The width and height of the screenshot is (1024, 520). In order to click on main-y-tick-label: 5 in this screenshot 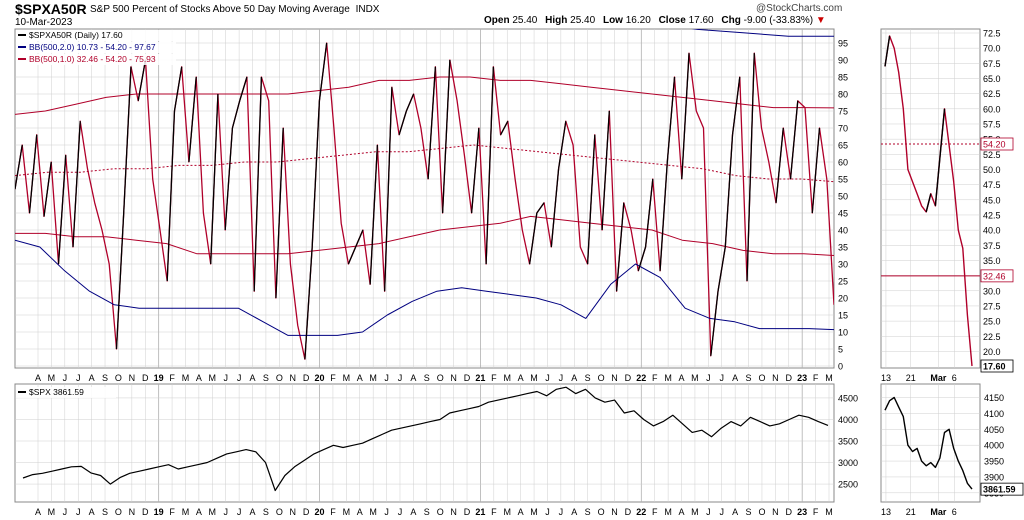, I will do `click(840, 350)`.